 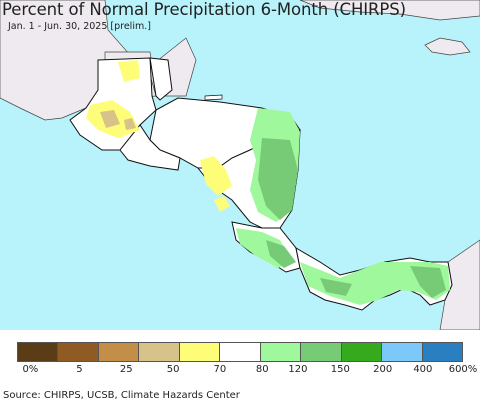 What do you see at coordinates (79, 369) in the screenshot?
I see `legend-label: 5` at bounding box center [79, 369].